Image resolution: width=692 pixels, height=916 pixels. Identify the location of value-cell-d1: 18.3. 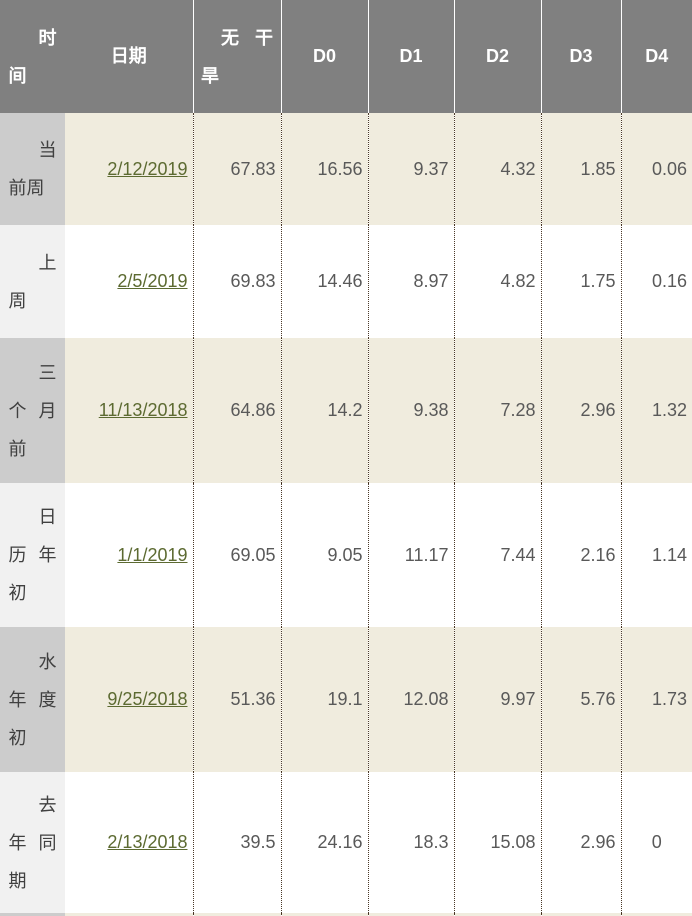
(411, 842).